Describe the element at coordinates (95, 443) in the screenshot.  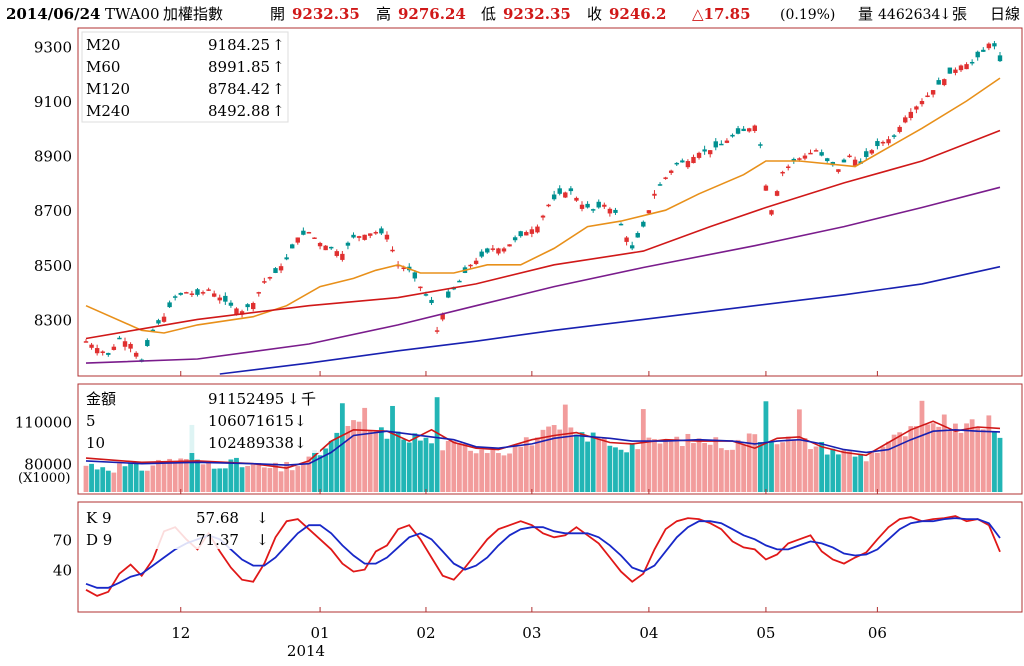
I see `legend-vol10-name: 10` at that location.